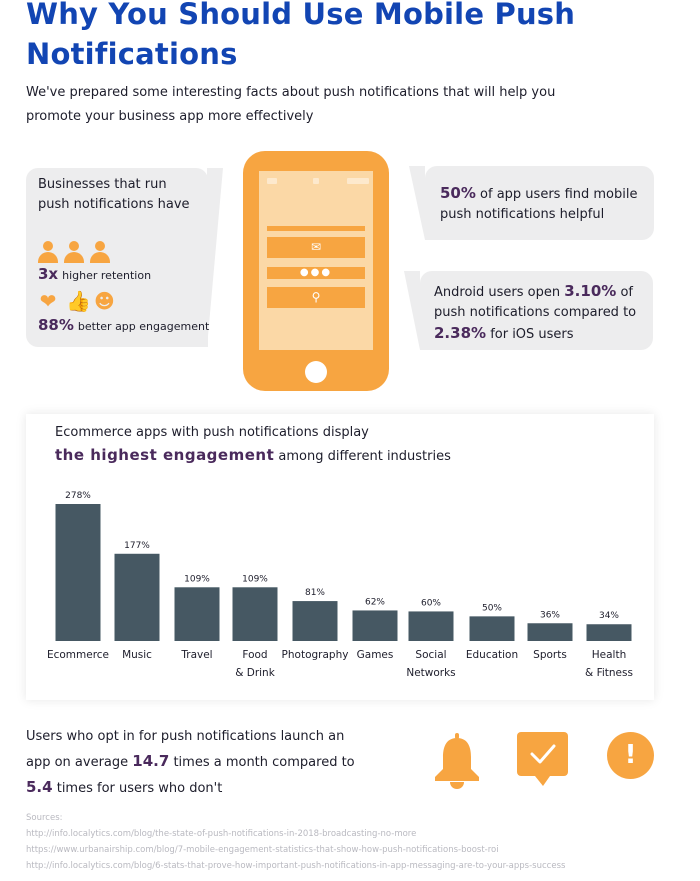 The height and width of the screenshot is (881, 700). I want to click on right-top-speech-bubble, so click(539, 203).